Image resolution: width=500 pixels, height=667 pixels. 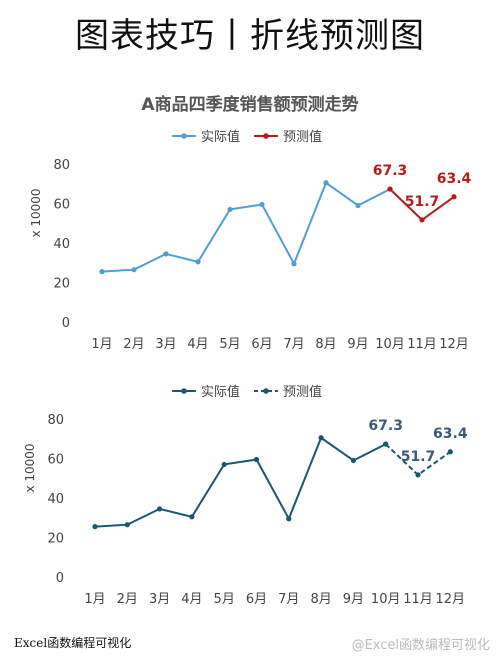 I want to click on footer-brand: Excel函数编程可视化, so click(x=73, y=643).